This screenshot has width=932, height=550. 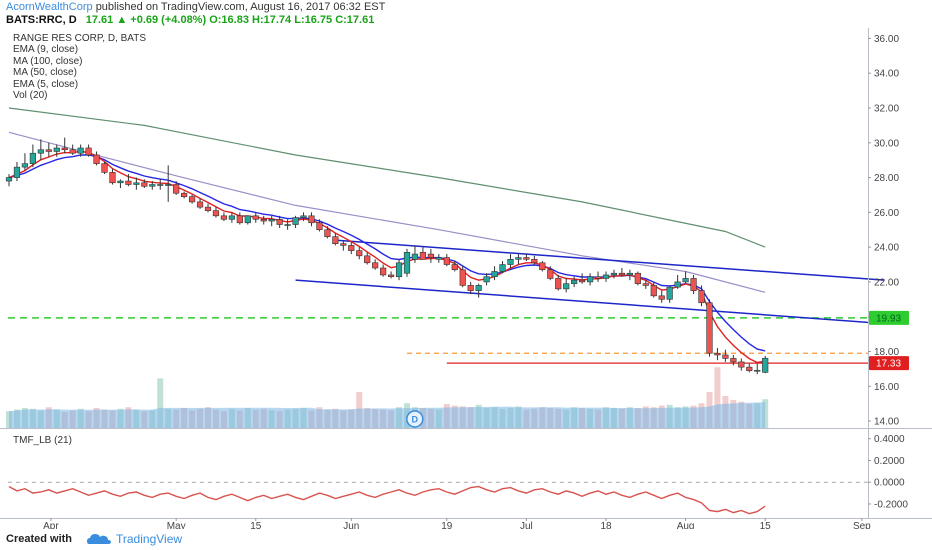 What do you see at coordinates (889, 483) in the screenshot?
I see `tmf-tick-label: 0.0000` at bounding box center [889, 483].